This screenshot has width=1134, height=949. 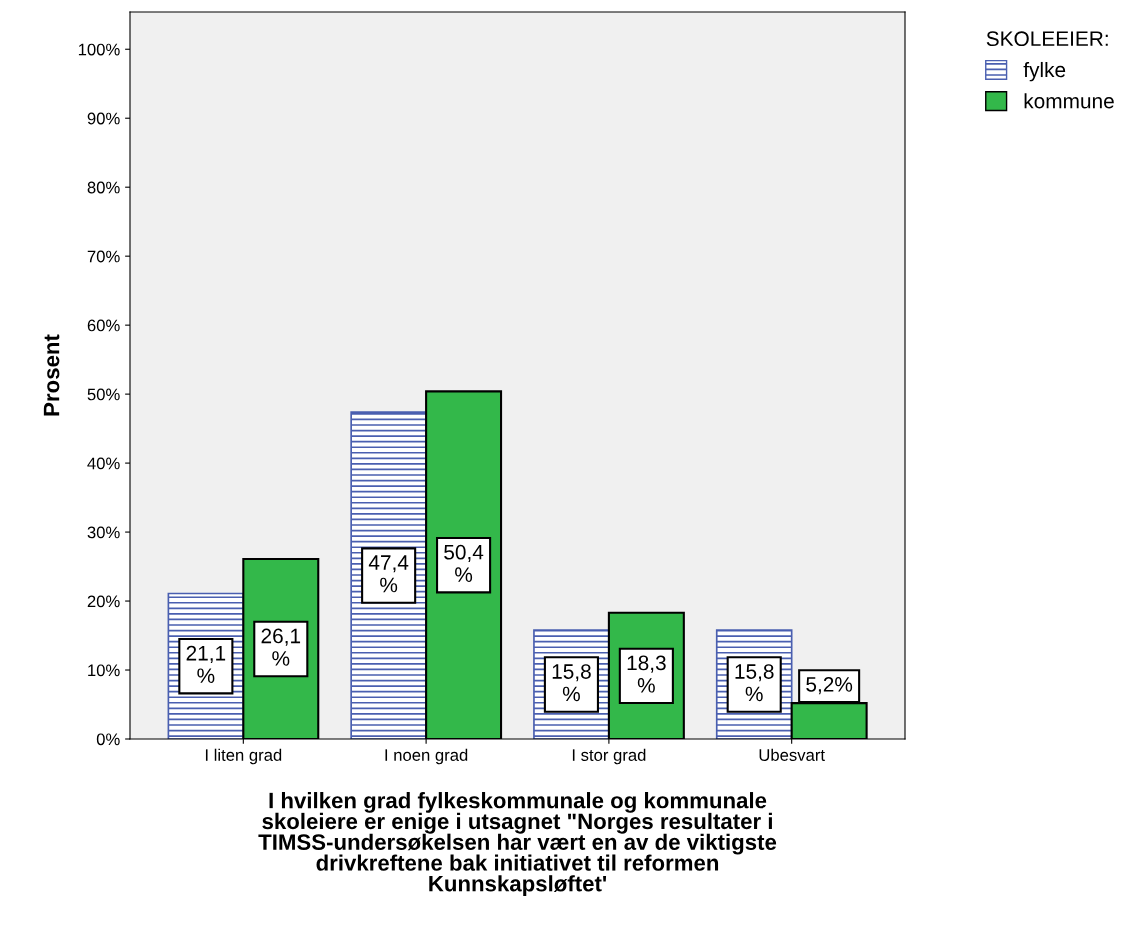 I want to click on legend-title: SKOLEEIER:, so click(x=1047, y=39).